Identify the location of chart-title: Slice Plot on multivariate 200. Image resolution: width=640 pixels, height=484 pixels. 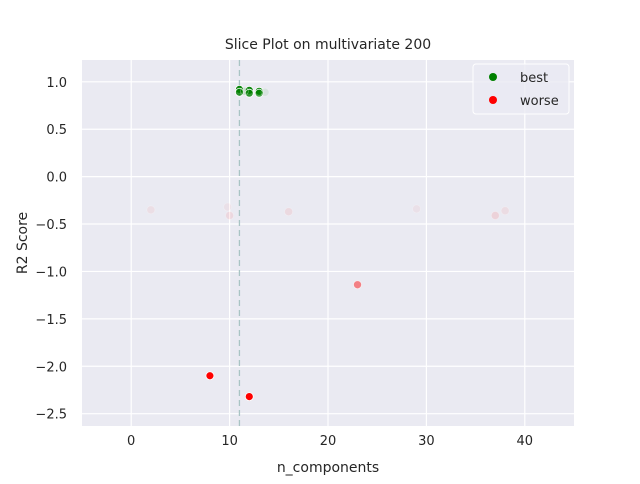
(328, 45).